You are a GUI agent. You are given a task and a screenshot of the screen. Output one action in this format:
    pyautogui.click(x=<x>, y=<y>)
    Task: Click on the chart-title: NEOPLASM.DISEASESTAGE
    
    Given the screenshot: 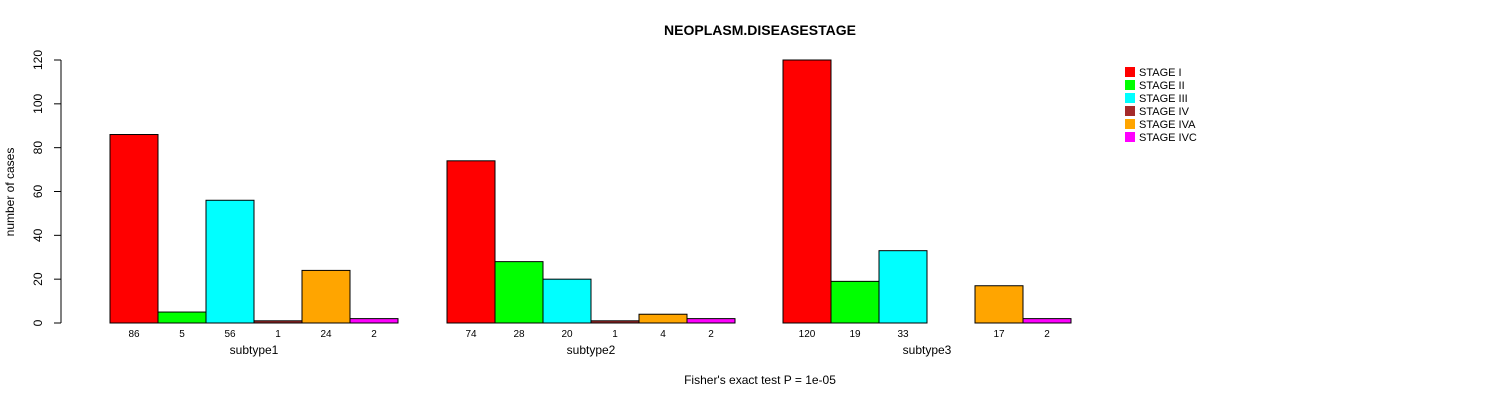 What is the action you would take?
    pyautogui.click(x=760, y=30)
    